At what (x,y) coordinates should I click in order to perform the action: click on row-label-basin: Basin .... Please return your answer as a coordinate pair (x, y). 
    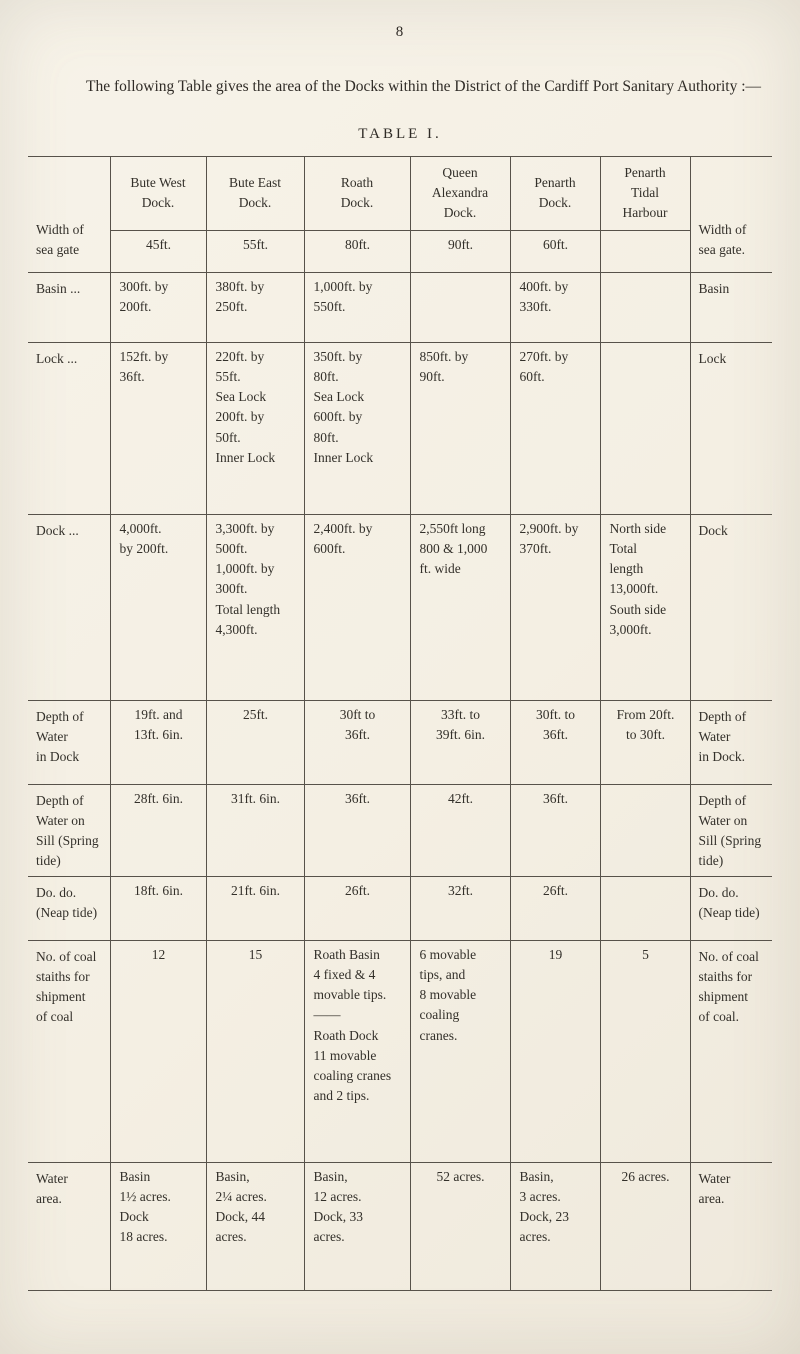
    Looking at the image, I should click on (69, 307).